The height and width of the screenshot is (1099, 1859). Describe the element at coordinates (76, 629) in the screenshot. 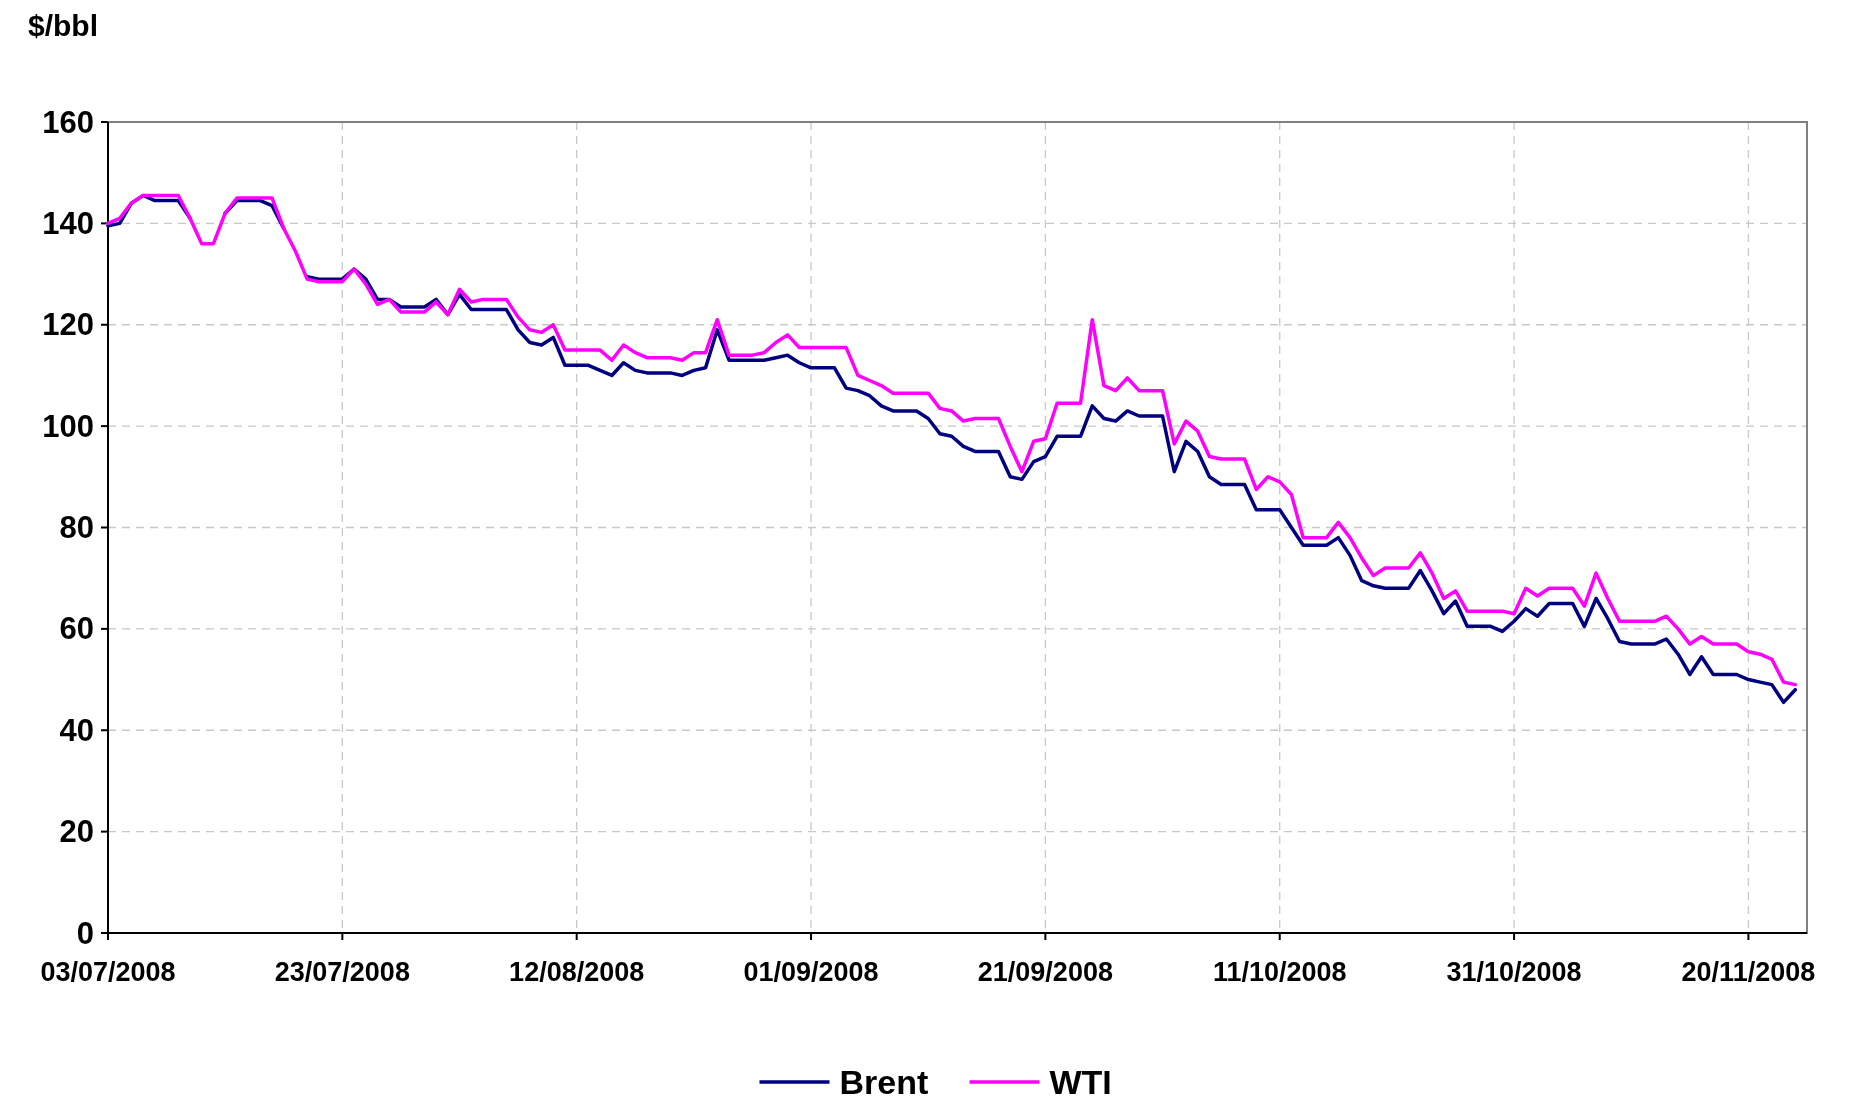

I see `y-tick-label: 60` at that location.